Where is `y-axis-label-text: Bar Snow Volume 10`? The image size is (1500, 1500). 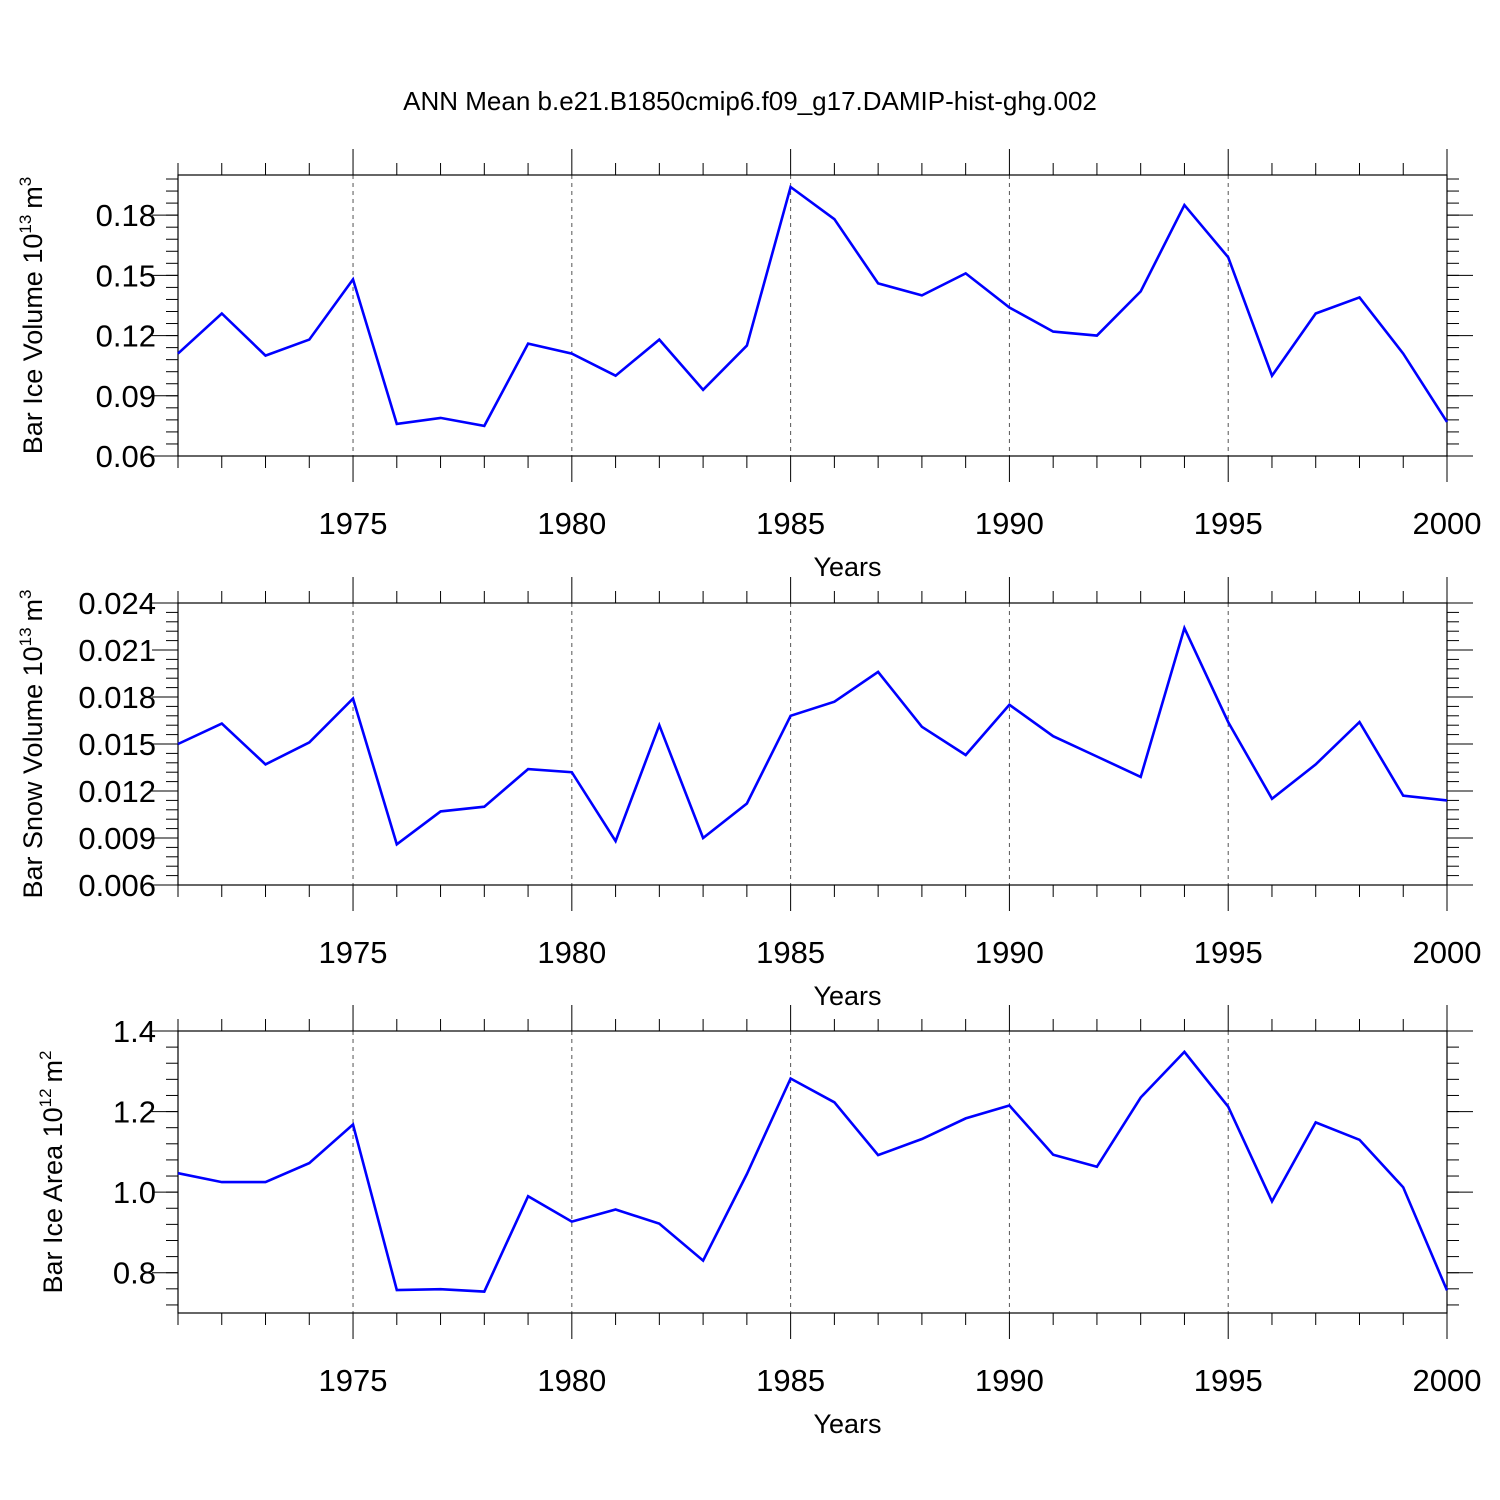
y-axis-label-text: Bar Snow Volume 10 is located at coordinates (33, 772).